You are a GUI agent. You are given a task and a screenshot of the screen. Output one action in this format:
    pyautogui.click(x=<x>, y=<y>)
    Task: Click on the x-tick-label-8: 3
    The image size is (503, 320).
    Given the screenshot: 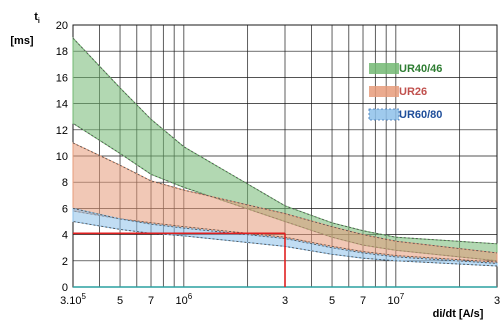 What is the action you would take?
    pyautogui.click(x=497, y=301)
    